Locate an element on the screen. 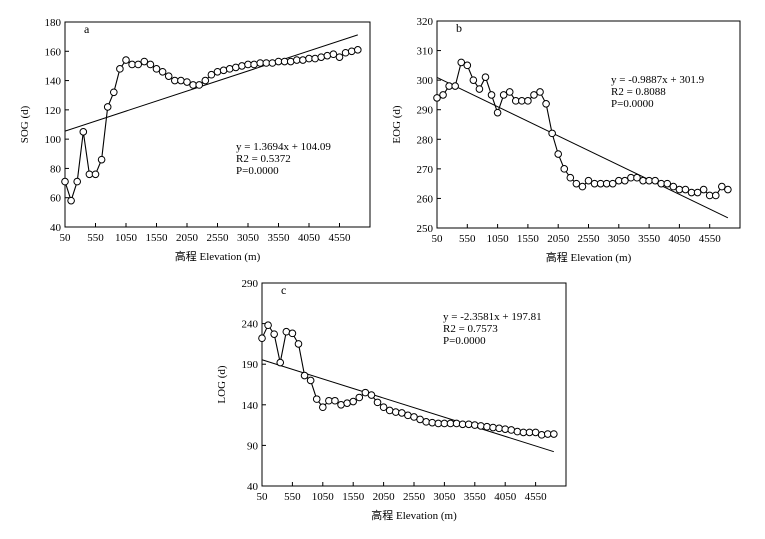 The image size is (765, 539). y-tick-label: 290 is located at coordinates (425, 111).